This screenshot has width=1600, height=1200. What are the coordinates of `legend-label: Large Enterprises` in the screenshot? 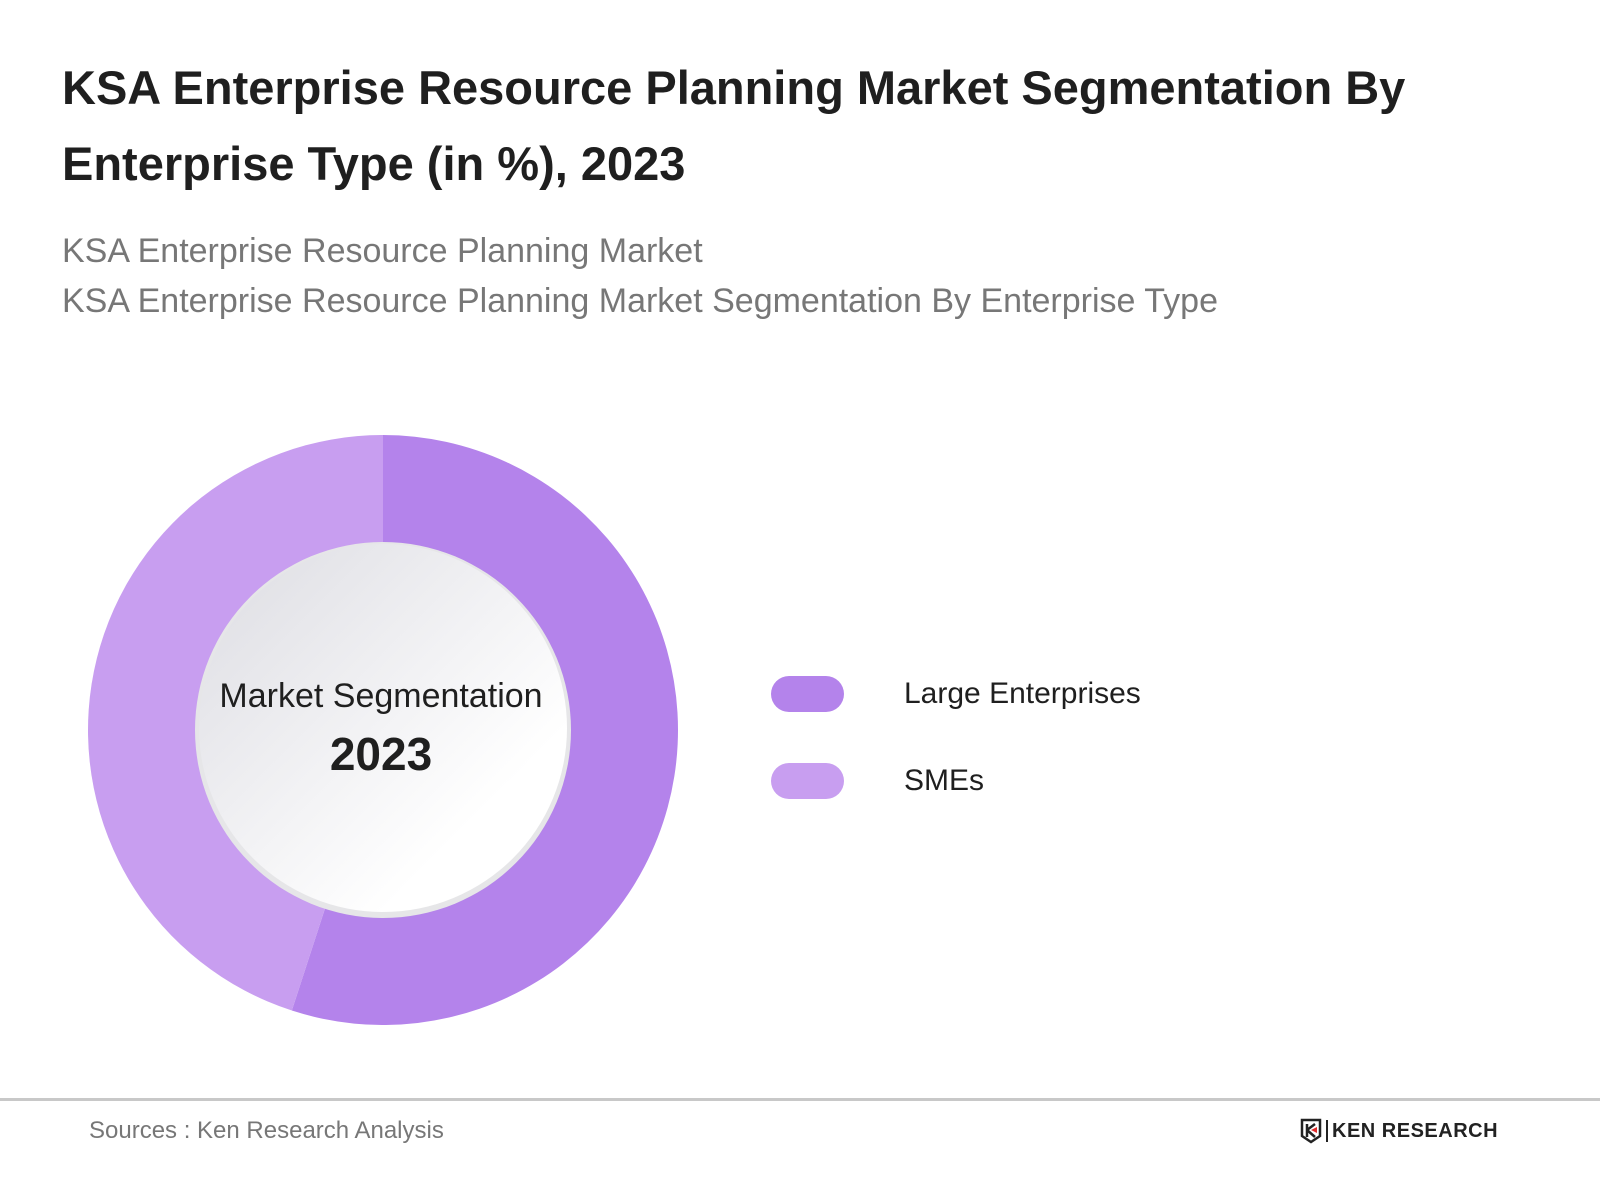 It's located at (1022, 693).